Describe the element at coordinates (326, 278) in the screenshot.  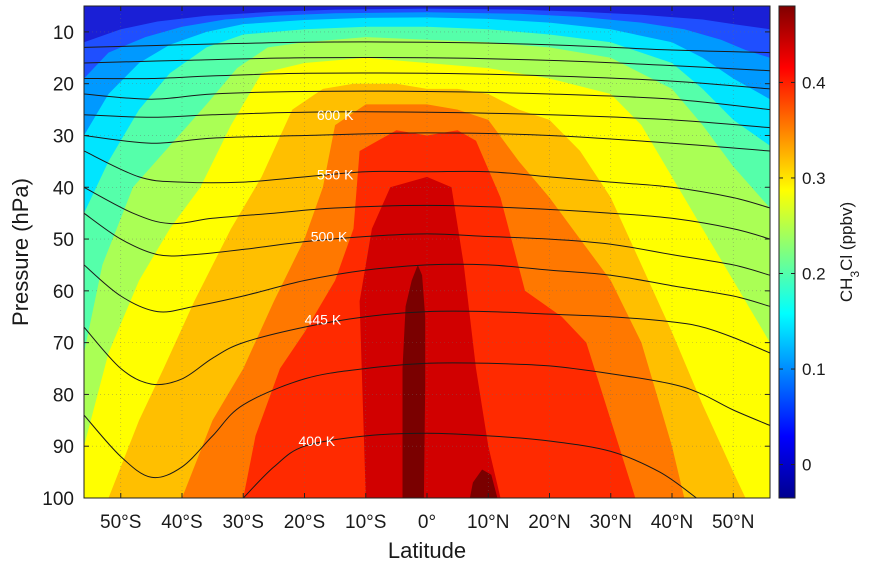
I see `potential-temperature-labels: 600 K 550 K 500 K 445 K 400 K` at that location.